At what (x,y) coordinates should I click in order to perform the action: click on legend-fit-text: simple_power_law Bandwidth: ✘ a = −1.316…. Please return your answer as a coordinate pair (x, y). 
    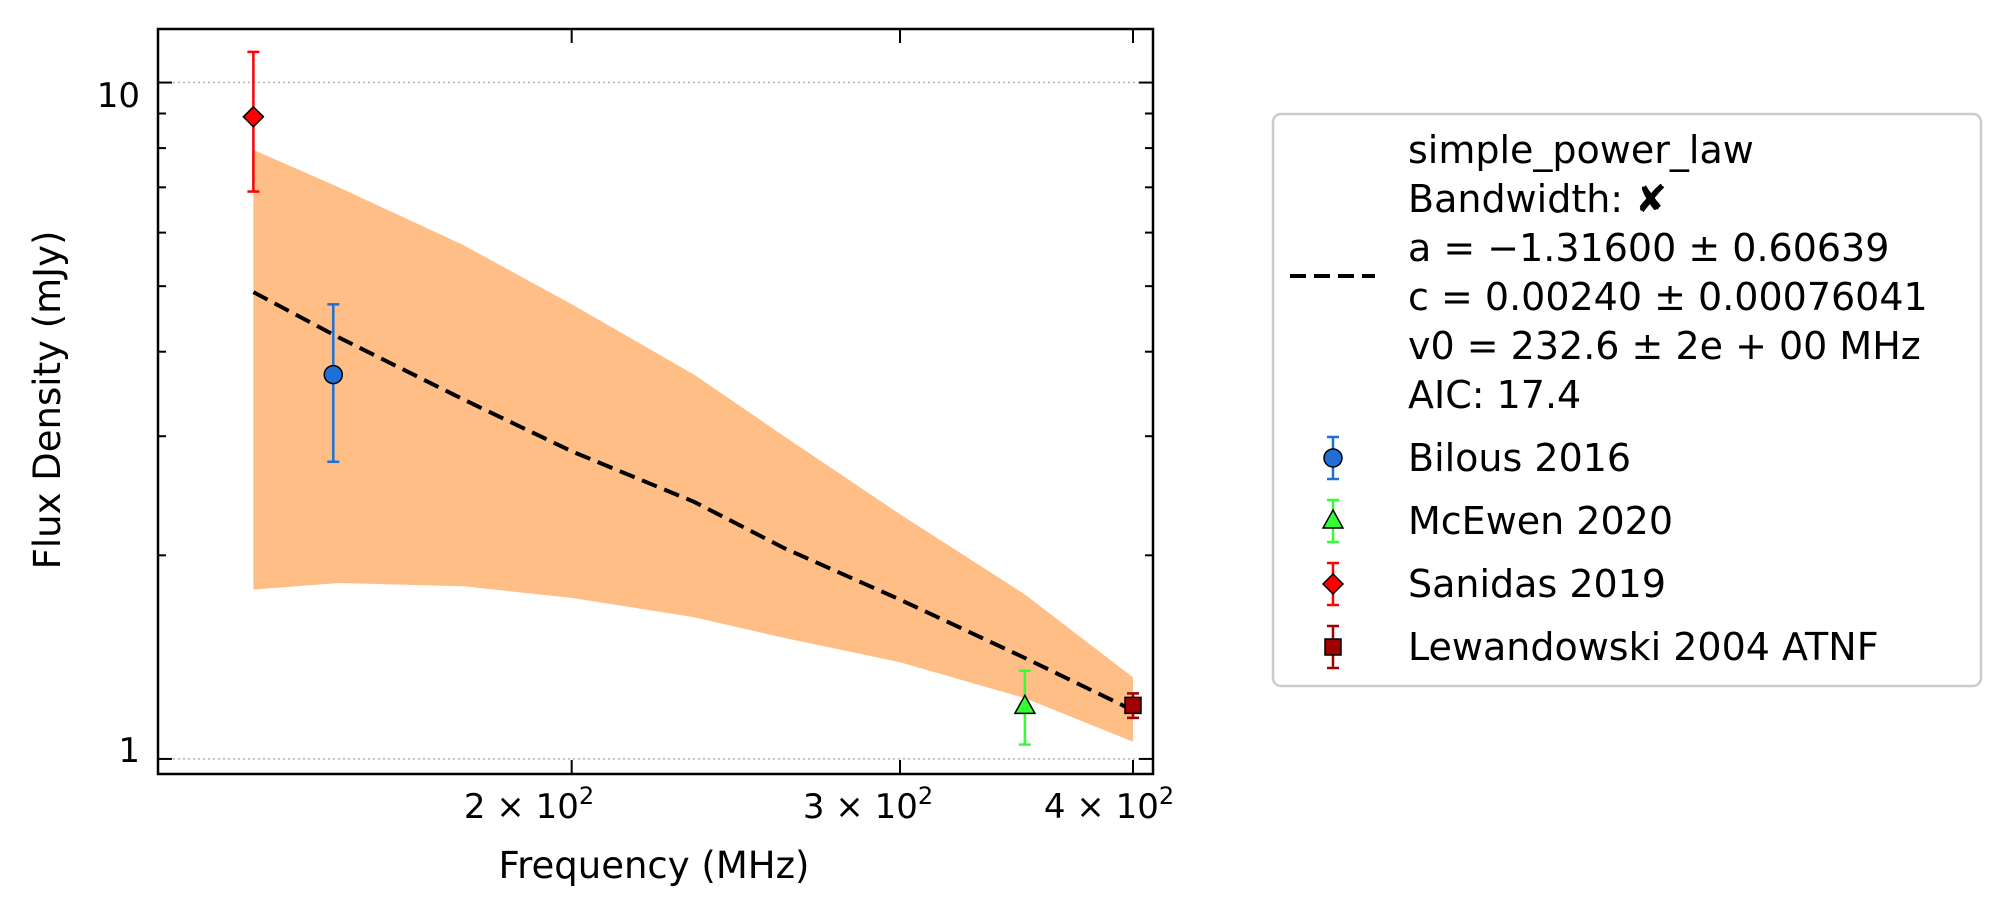
    Looking at the image, I should click on (1674, 272).